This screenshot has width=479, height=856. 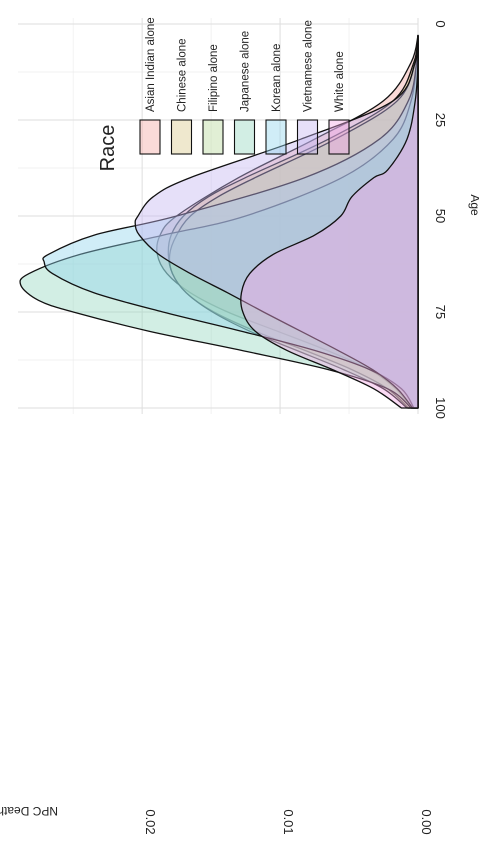 I want to click on y-tick-label: 0.02, so click(x=150, y=821).